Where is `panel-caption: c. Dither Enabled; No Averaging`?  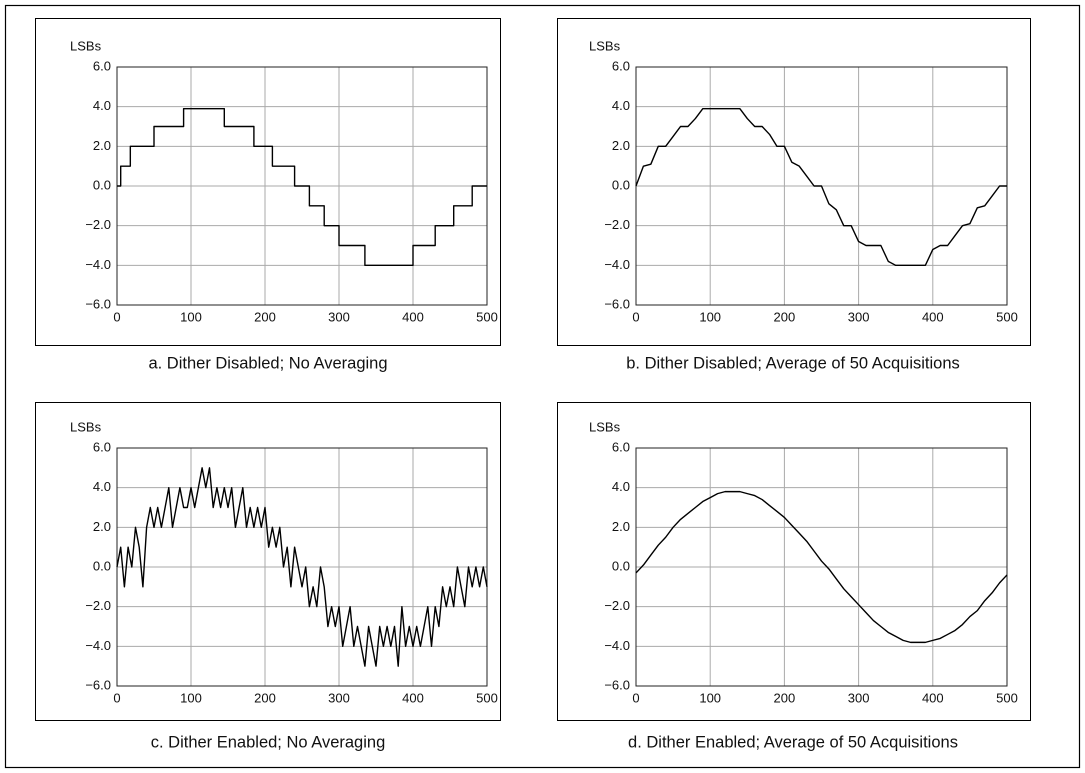
panel-caption: c. Dither Enabled; No Averaging is located at coordinates (268, 742).